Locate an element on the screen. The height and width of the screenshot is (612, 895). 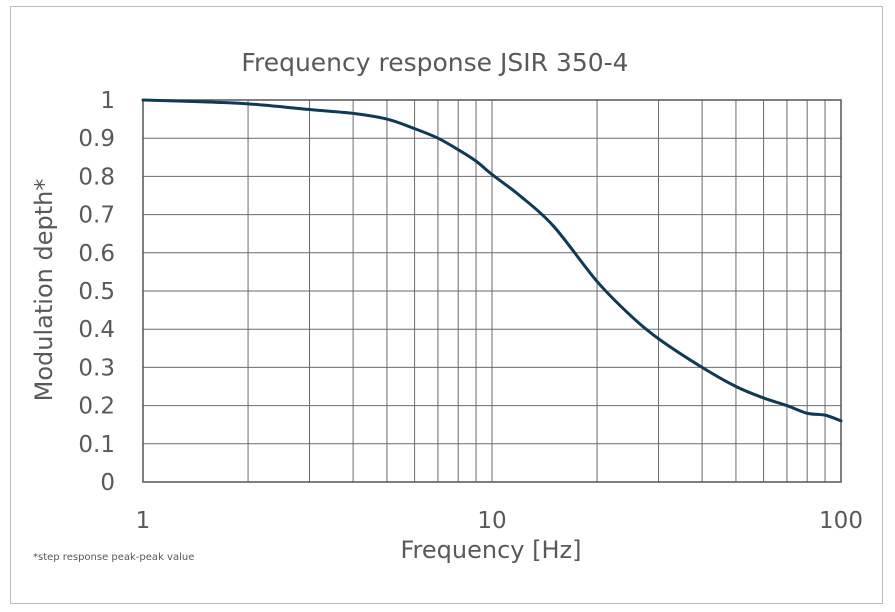
y-tick-label: 0.7 is located at coordinates (96, 216).